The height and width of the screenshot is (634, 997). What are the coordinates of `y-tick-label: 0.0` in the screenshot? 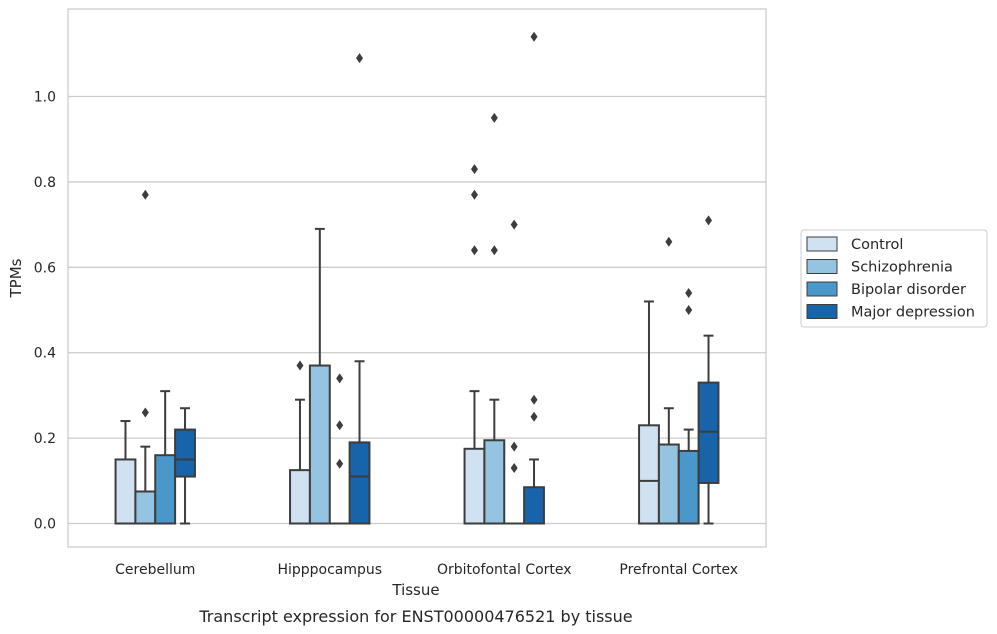 It's located at (45, 525).